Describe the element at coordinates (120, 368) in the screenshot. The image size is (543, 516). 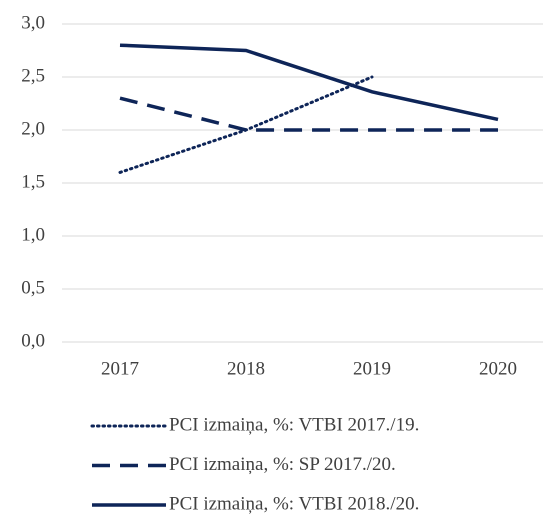
I see `x-tick-label: 2017` at that location.